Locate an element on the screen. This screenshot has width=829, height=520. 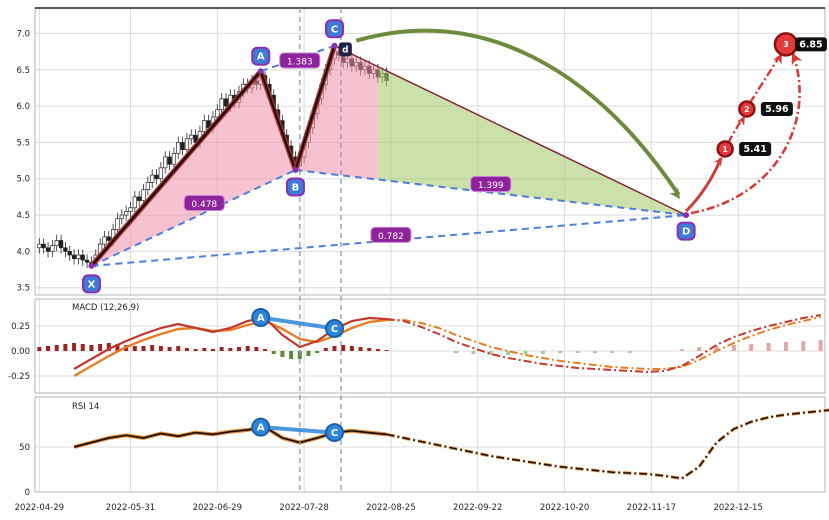
pattern-point-letter: D is located at coordinates (686, 232).